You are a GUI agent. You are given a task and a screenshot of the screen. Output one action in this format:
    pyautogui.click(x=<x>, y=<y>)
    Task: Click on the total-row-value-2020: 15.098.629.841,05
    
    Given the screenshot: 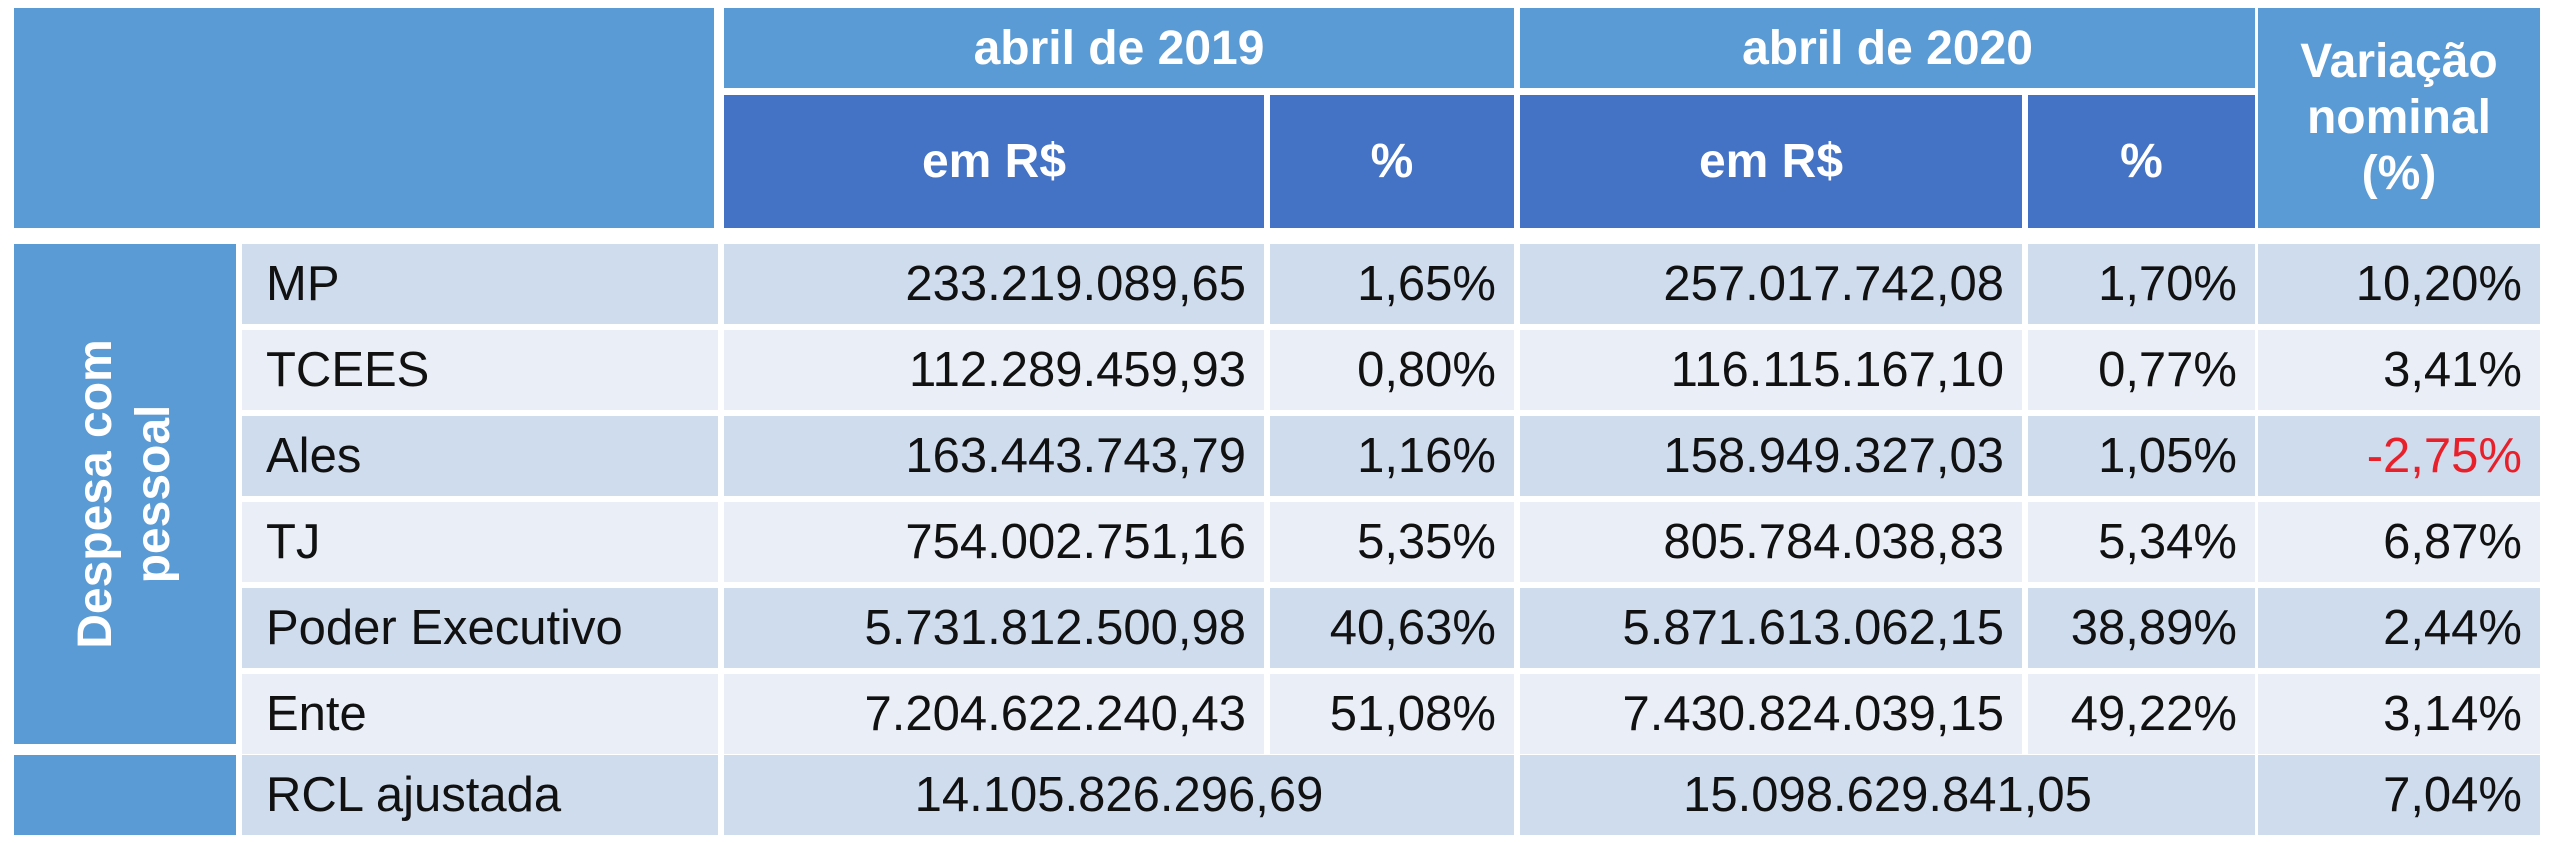 What is the action you would take?
    pyautogui.click(x=1887, y=795)
    